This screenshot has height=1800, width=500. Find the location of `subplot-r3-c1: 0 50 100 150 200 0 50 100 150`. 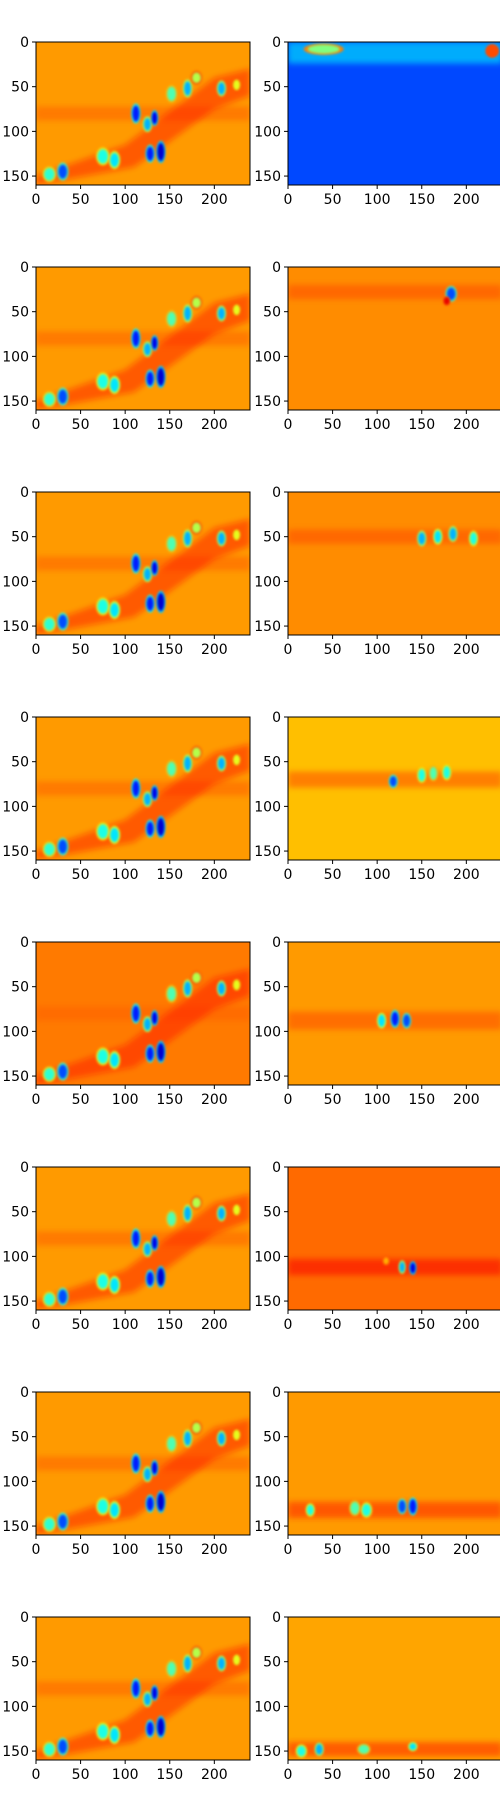

subplot-r3-c1: 0 50 100 150 200 0 50 100 150 is located at coordinates (377, 796).